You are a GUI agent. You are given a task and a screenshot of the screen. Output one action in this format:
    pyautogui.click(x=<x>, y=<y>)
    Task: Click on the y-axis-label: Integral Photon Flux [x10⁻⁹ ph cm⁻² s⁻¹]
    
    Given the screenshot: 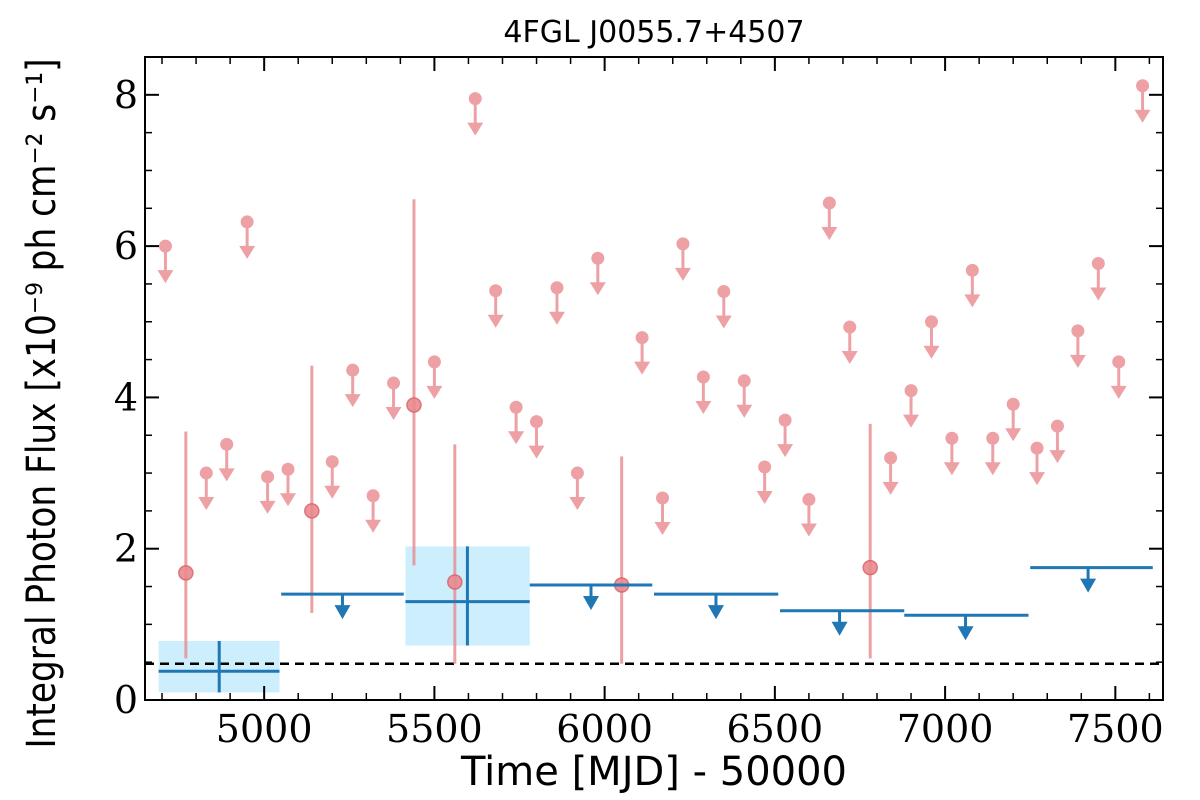 What is the action you would take?
    pyautogui.click(x=42, y=404)
    